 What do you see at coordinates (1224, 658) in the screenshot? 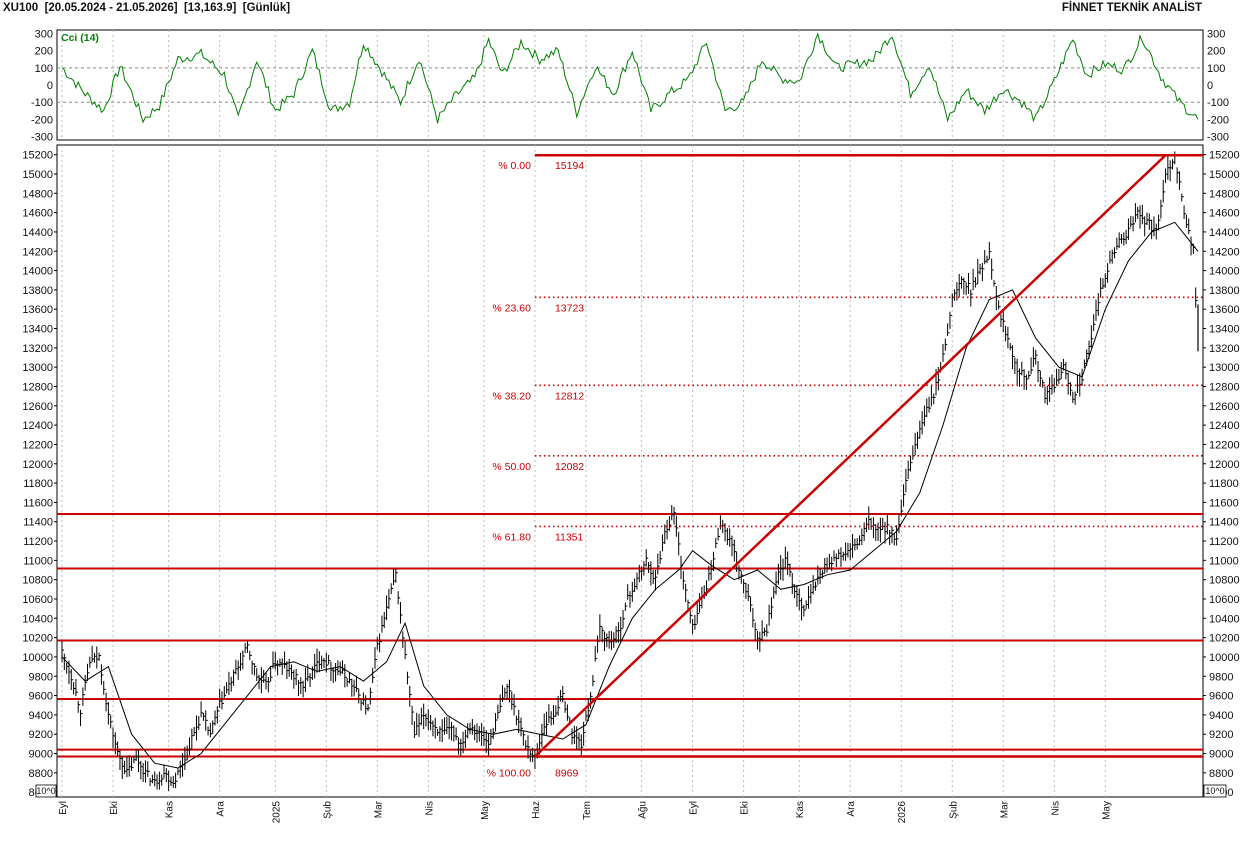
I see `price-tick-label: 10000` at bounding box center [1224, 658].